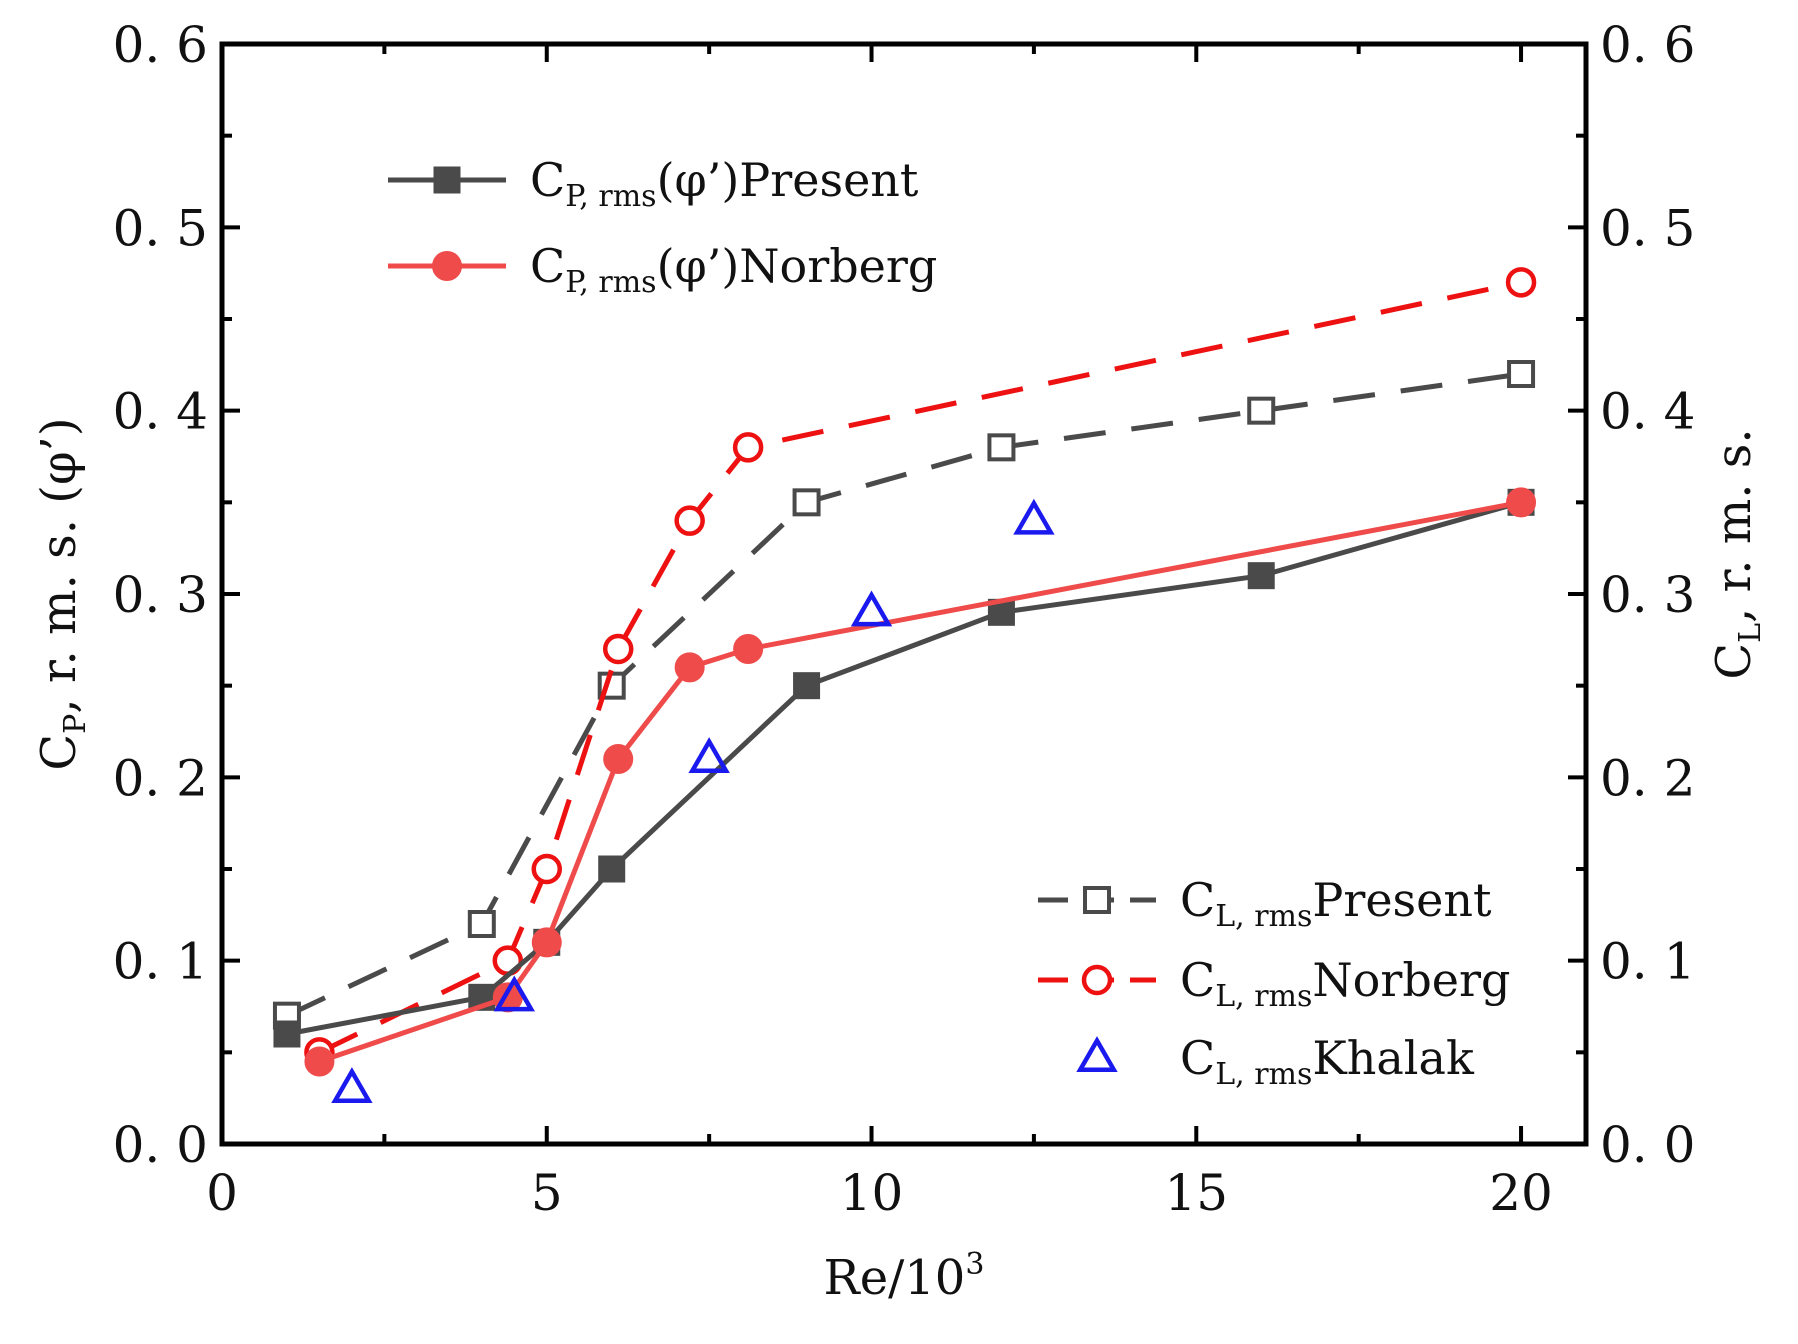 The image size is (1798, 1344). I want to click on y-right-tick-label: 0. 0, so click(1647, 1145).